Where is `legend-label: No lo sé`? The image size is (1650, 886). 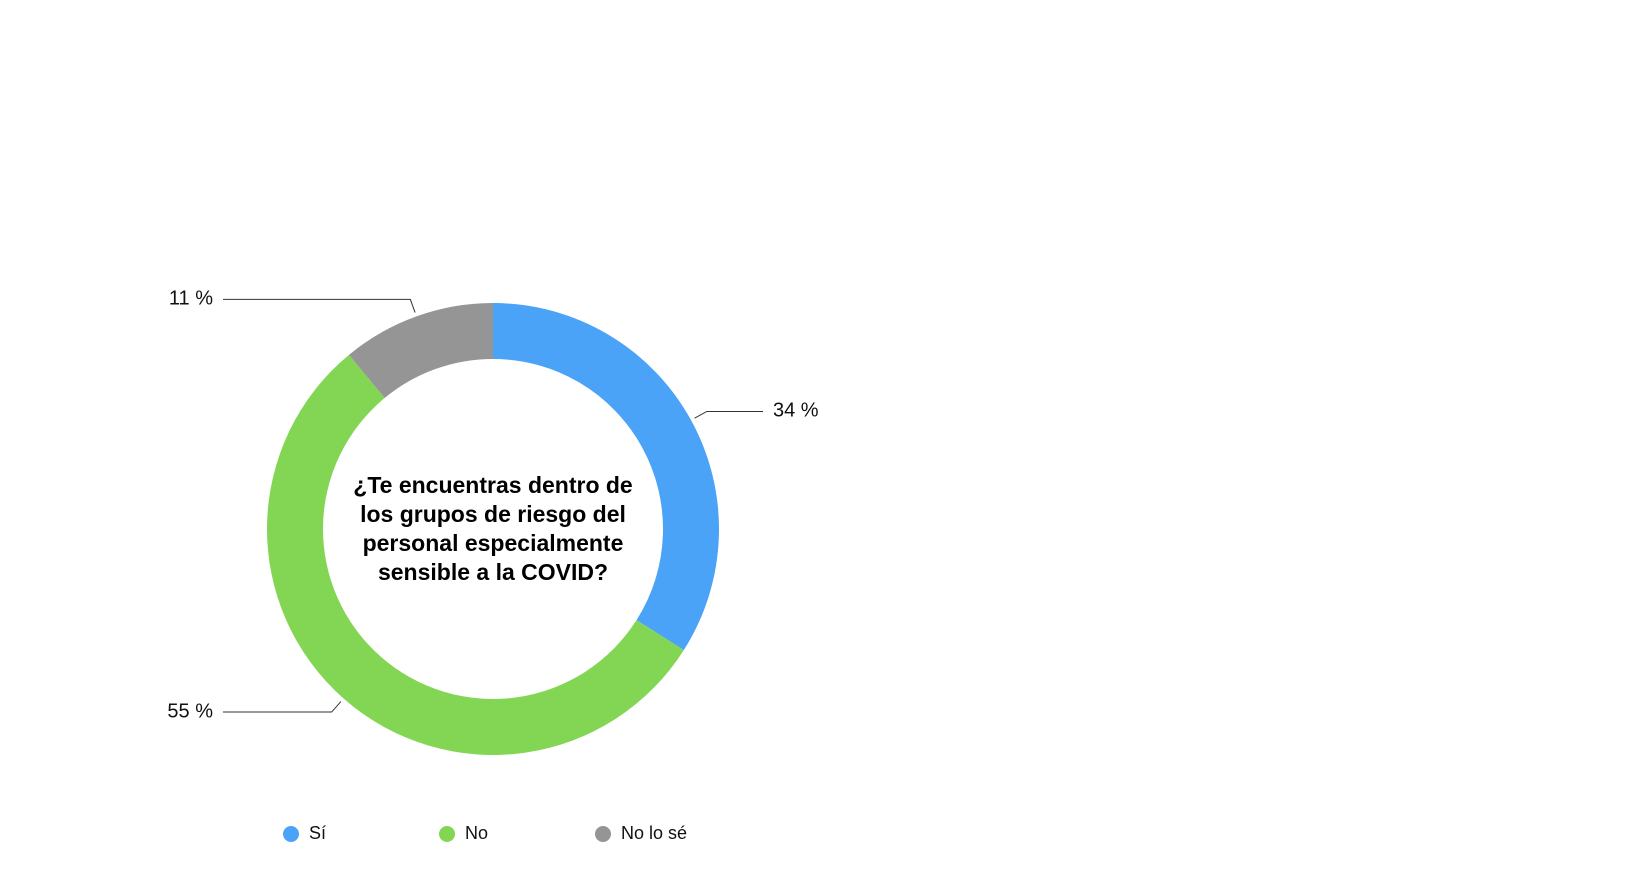 legend-label: No lo sé is located at coordinates (654, 833).